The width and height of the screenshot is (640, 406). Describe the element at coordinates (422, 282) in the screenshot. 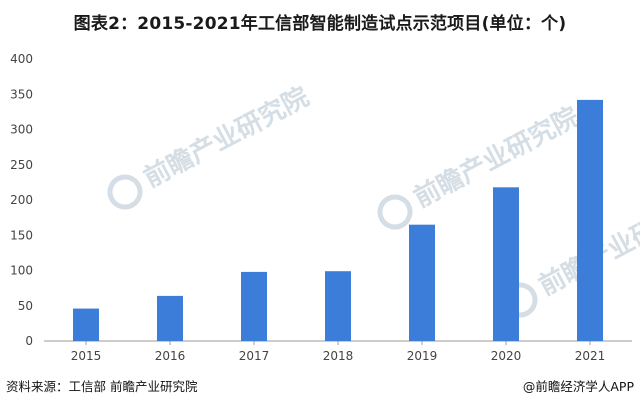

I see `bar-2019` at that location.